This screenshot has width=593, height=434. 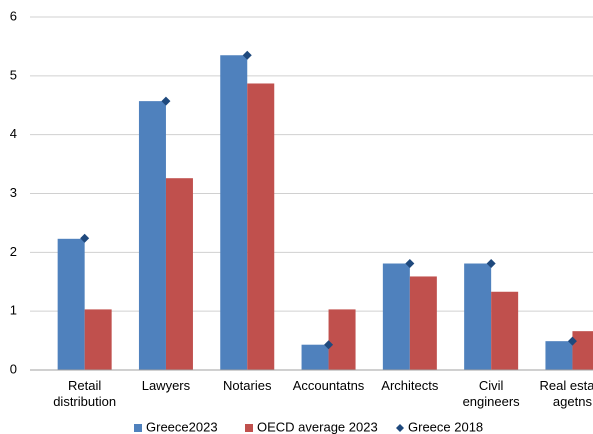 I want to click on x-tick-label: Architects, so click(x=410, y=385).